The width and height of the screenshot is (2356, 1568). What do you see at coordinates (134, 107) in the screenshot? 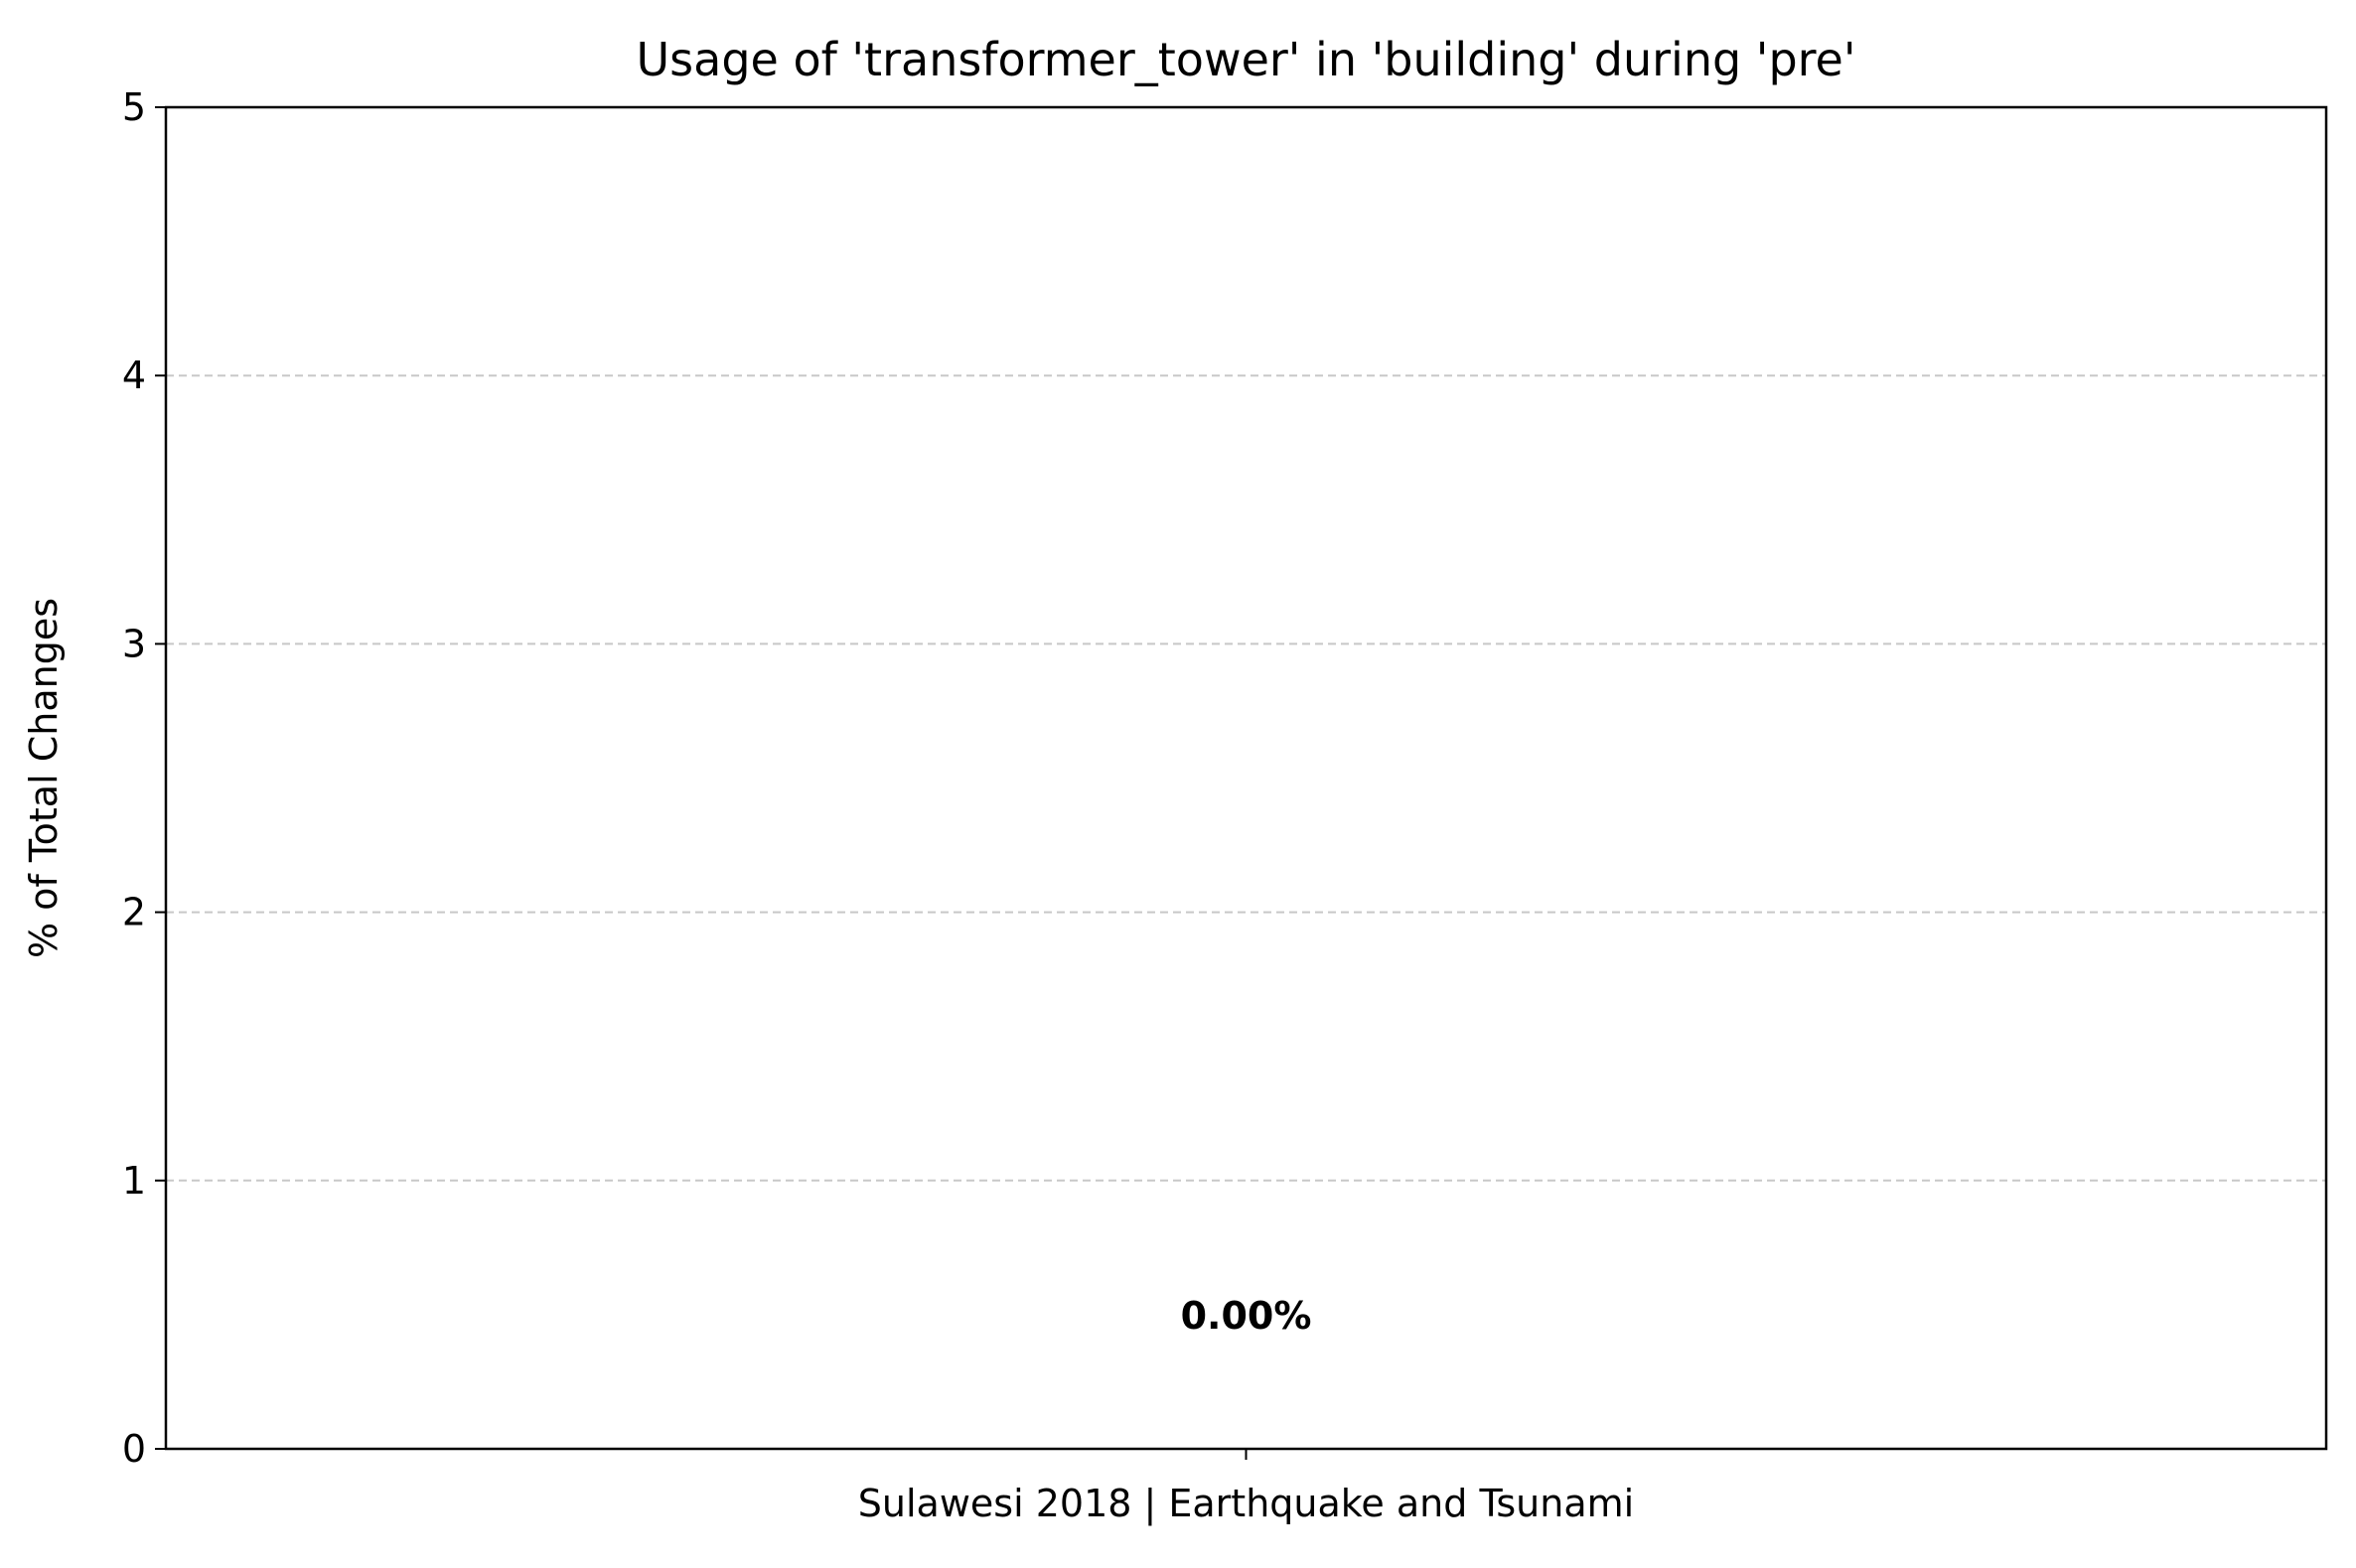
I see `y-tick-label: 5` at bounding box center [134, 107].